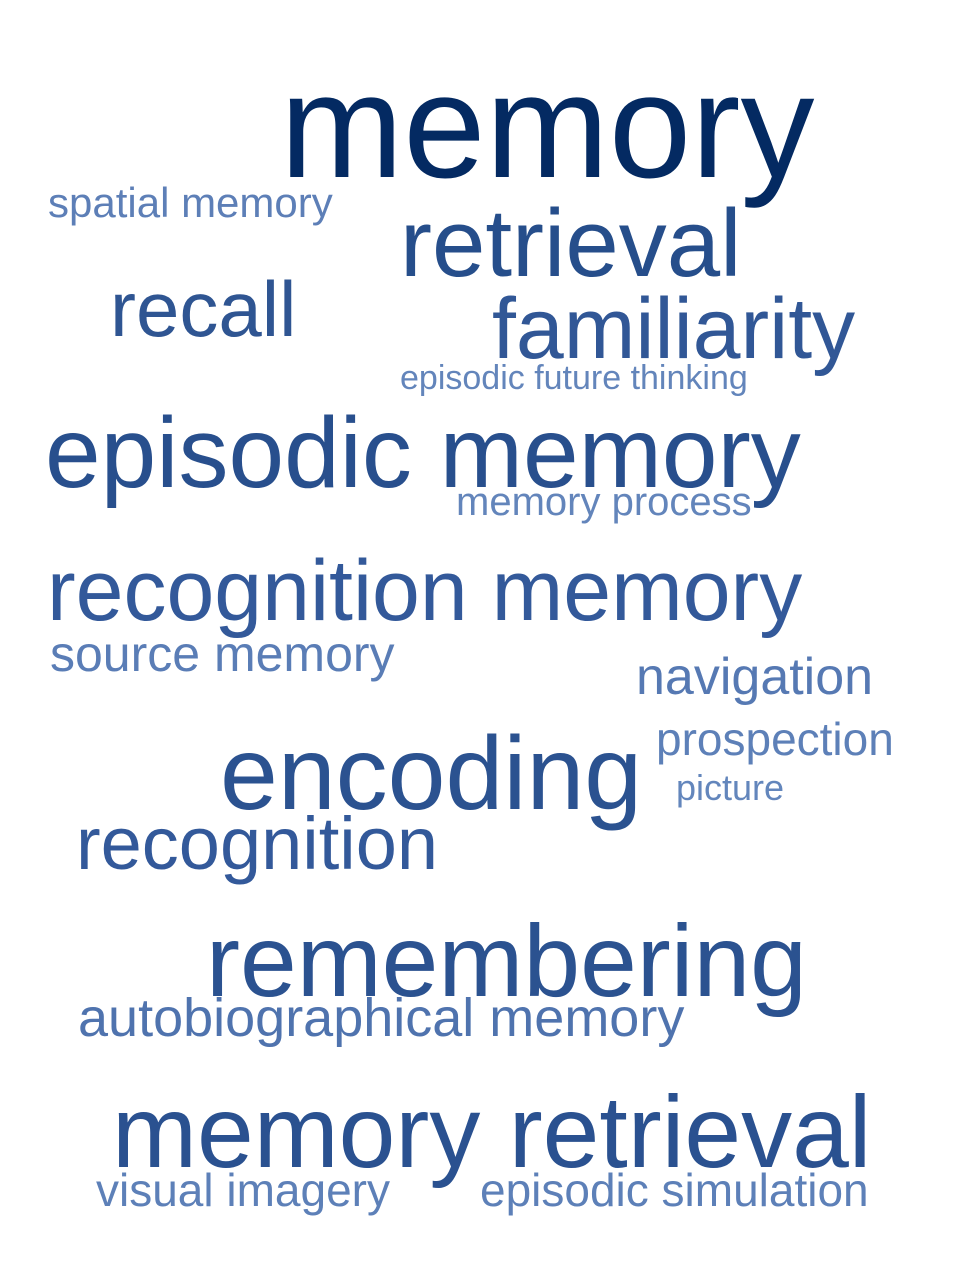 Image resolution: width=977 pixels, height=1288 pixels. What do you see at coordinates (203, 309) in the screenshot?
I see `word-recall: recall` at bounding box center [203, 309].